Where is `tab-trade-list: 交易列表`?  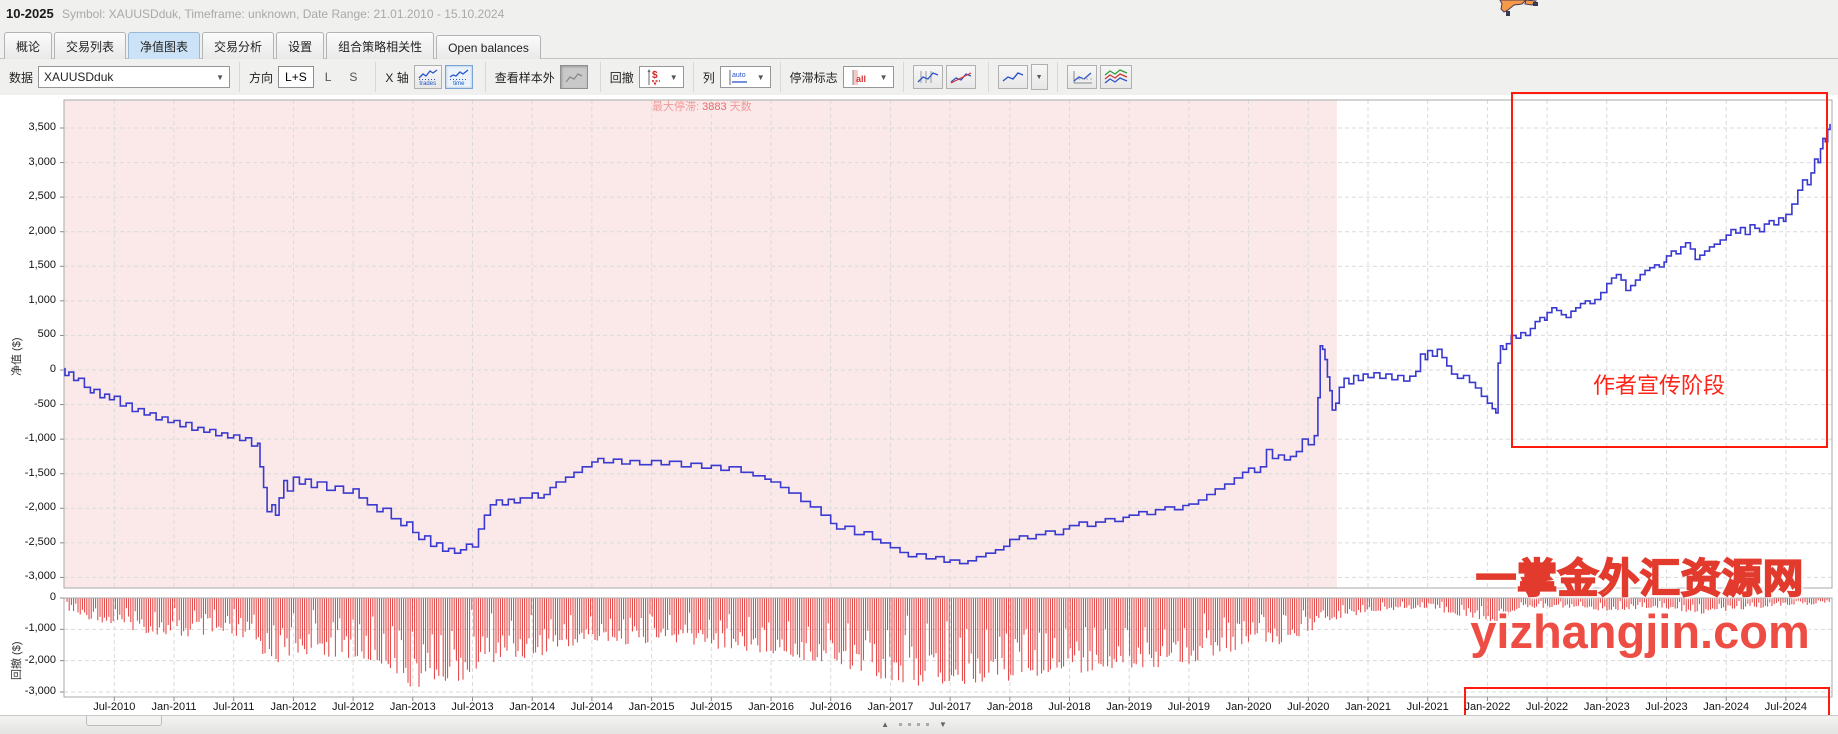
tab-trade-list: 交易列表 is located at coordinates (90, 45).